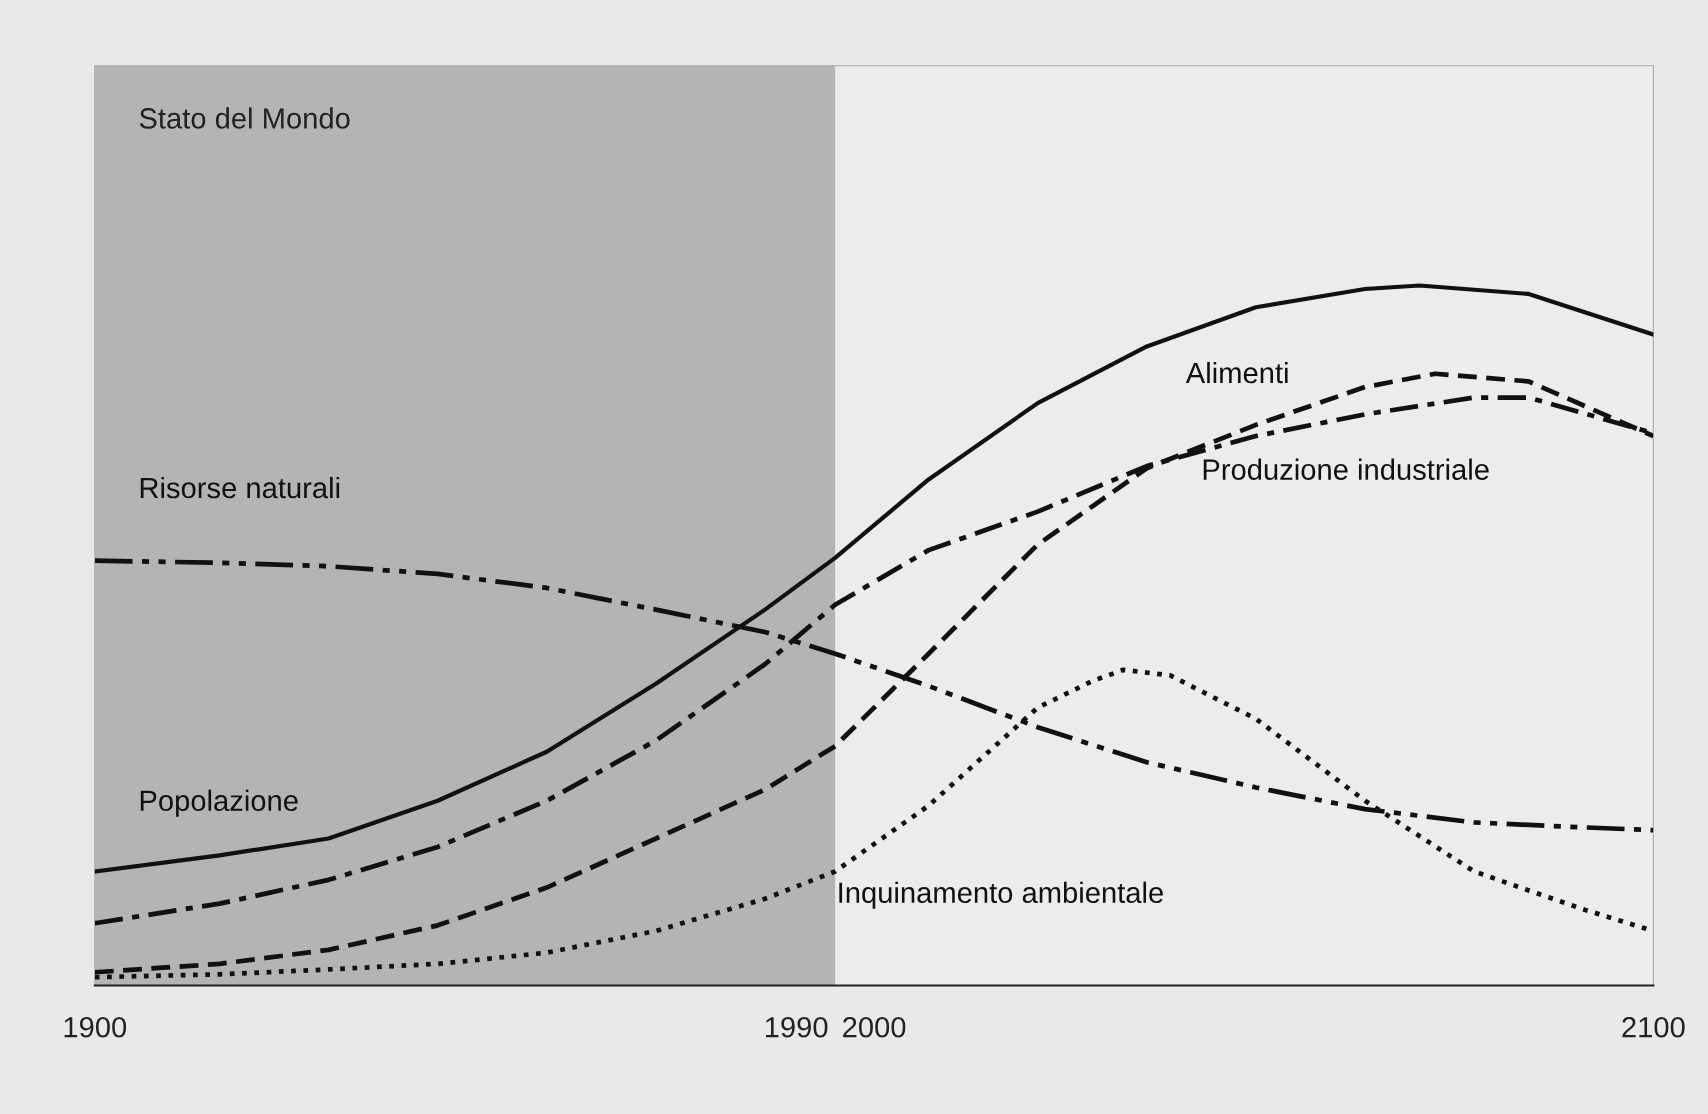 The width and height of the screenshot is (1708, 1114). What do you see at coordinates (219, 803) in the screenshot?
I see `series-label: Popolazione` at bounding box center [219, 803].